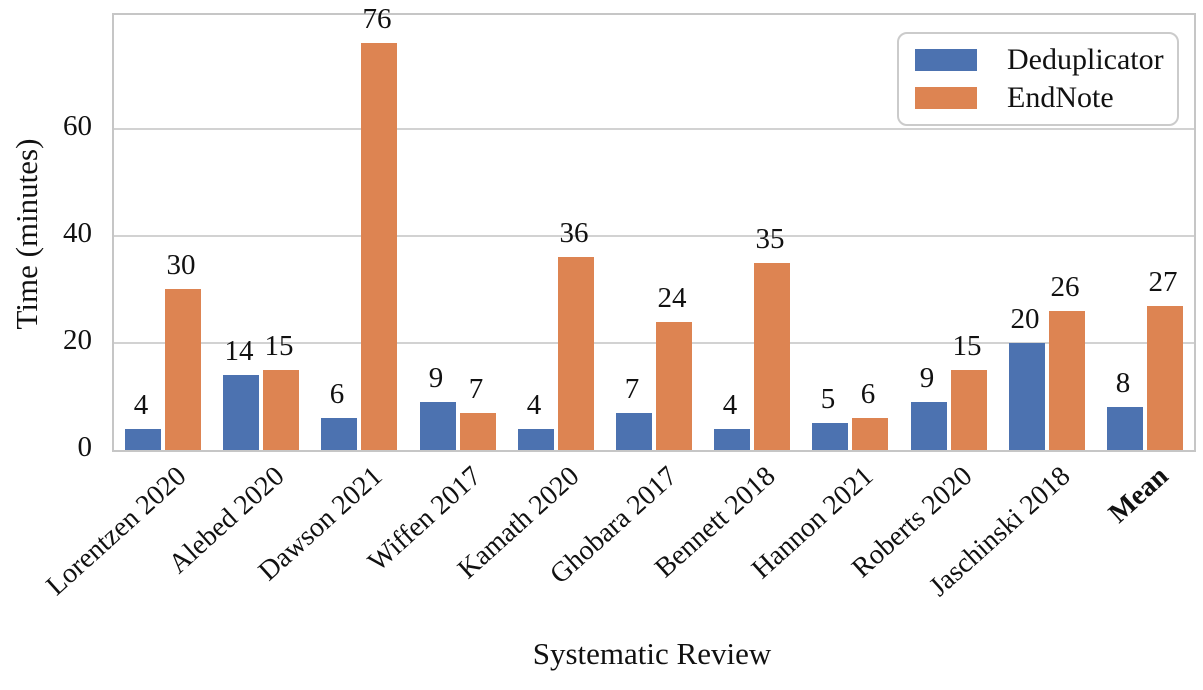  Describe the element at coordinates (279, 346) in the screenshot. I see `bar-value-label-endnote-alebed-2020: 15` at that location.